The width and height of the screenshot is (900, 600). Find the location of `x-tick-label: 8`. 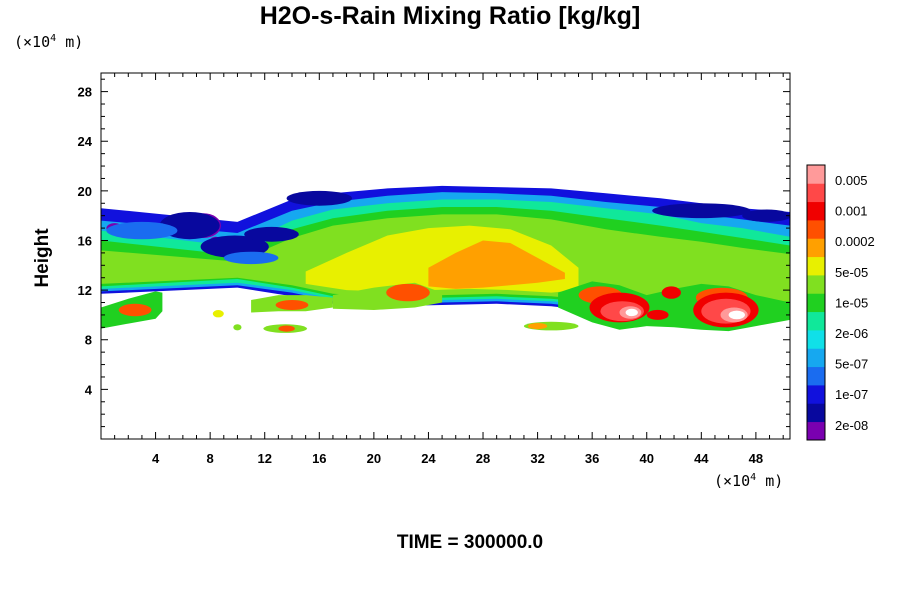

x-tick-label: 8 is located at coordinates (210, 458).